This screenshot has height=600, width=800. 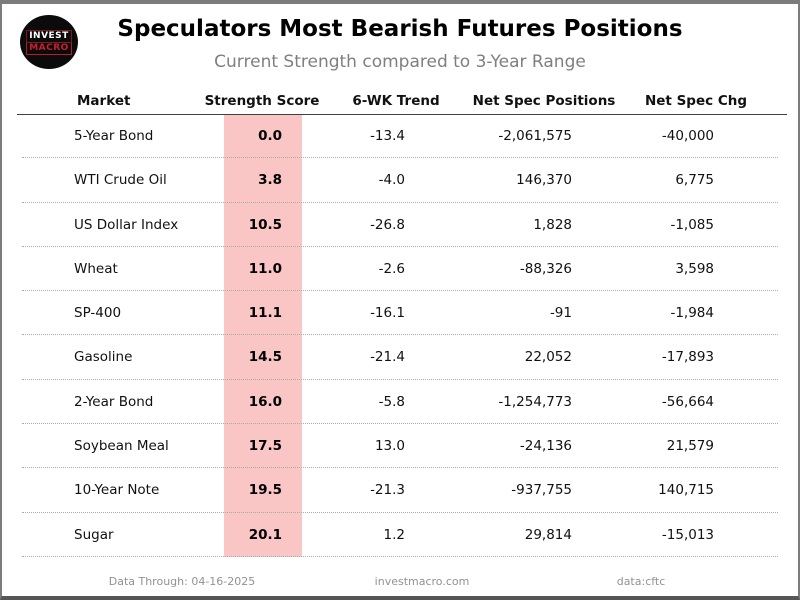 What do you see at coordinates (396, 101) in the screenshot?
I see `column-header-6wk-trend: 6-WK Trend` at bounding box center [396, 101].